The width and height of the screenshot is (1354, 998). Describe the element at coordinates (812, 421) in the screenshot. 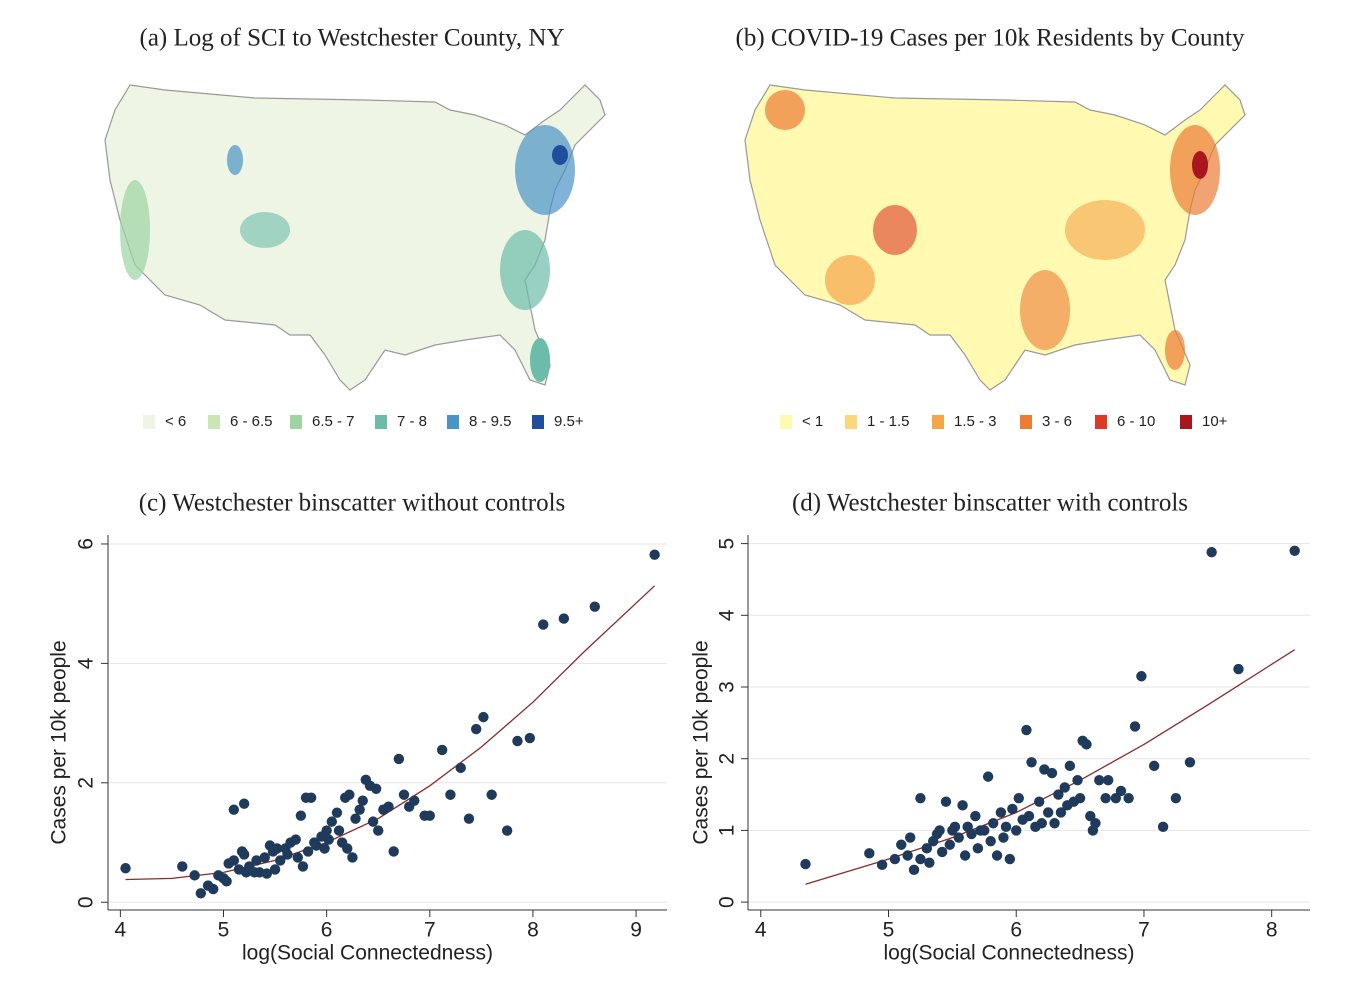

I see `legend-label: < 1` at that location.